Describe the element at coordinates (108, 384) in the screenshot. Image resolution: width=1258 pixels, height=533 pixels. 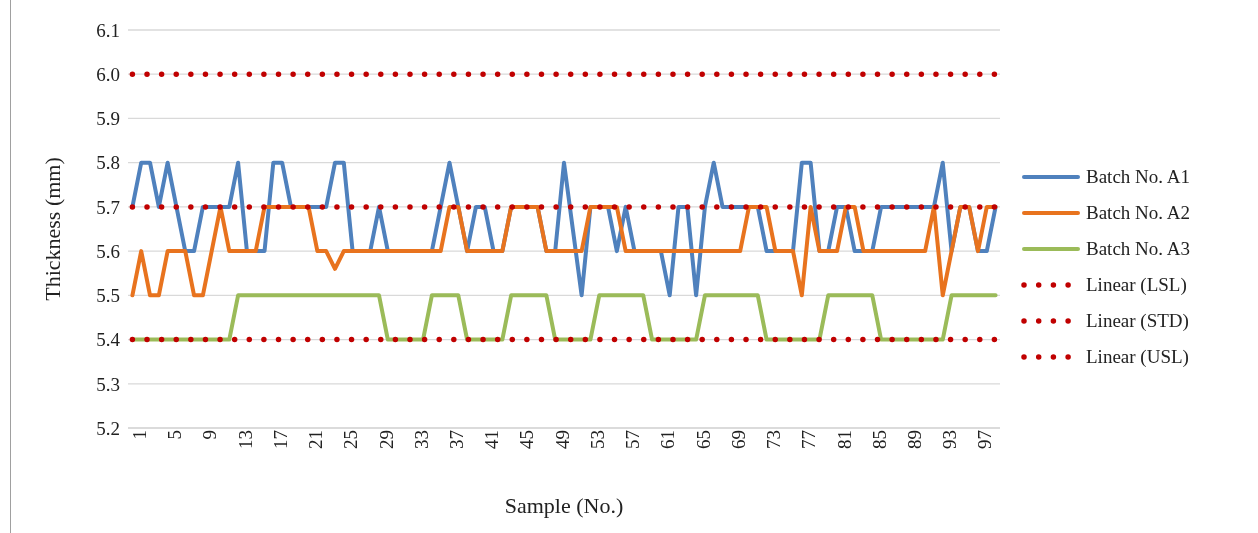
I see `y-tick-label: 5.3` at that location.